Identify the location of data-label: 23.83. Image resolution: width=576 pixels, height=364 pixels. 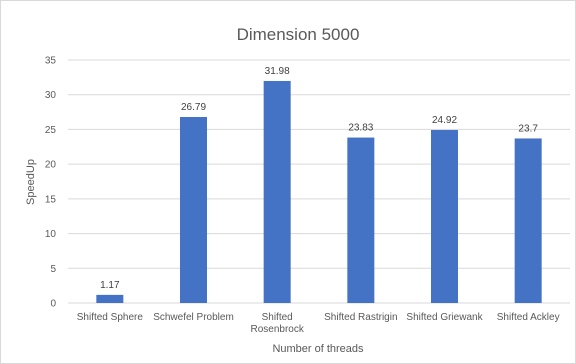
(360, 128).